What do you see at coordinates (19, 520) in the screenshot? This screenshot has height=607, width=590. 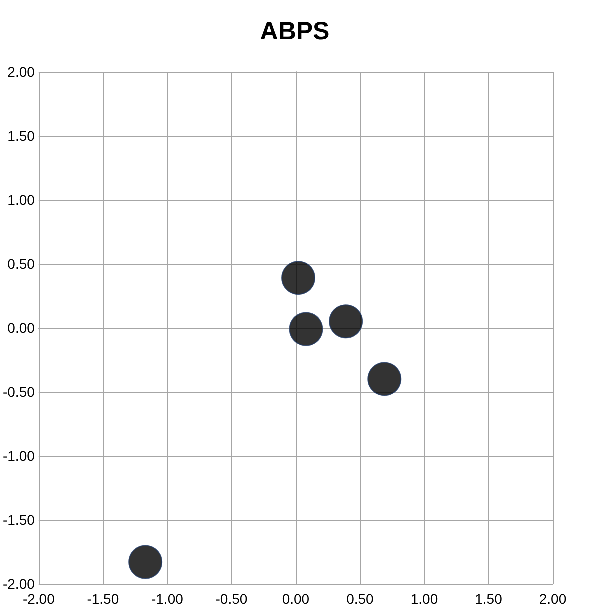 I see `y-tick-label: -1.50` at bounding box center [19, 520].